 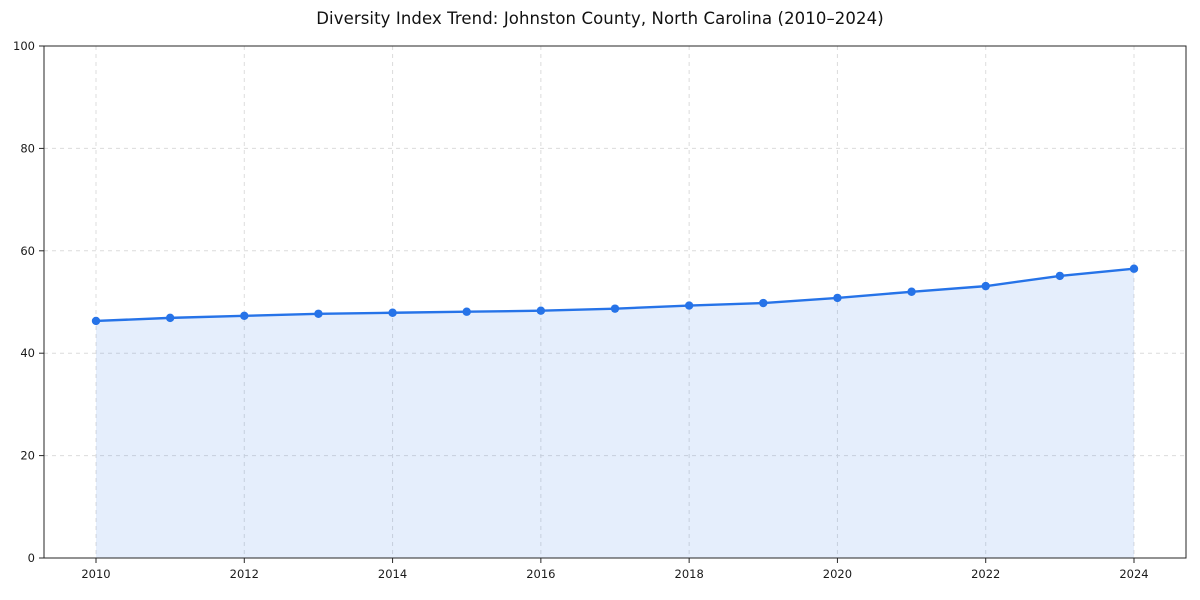 I want to click on x-tick-label: 2012, so click(x=244, y=574).